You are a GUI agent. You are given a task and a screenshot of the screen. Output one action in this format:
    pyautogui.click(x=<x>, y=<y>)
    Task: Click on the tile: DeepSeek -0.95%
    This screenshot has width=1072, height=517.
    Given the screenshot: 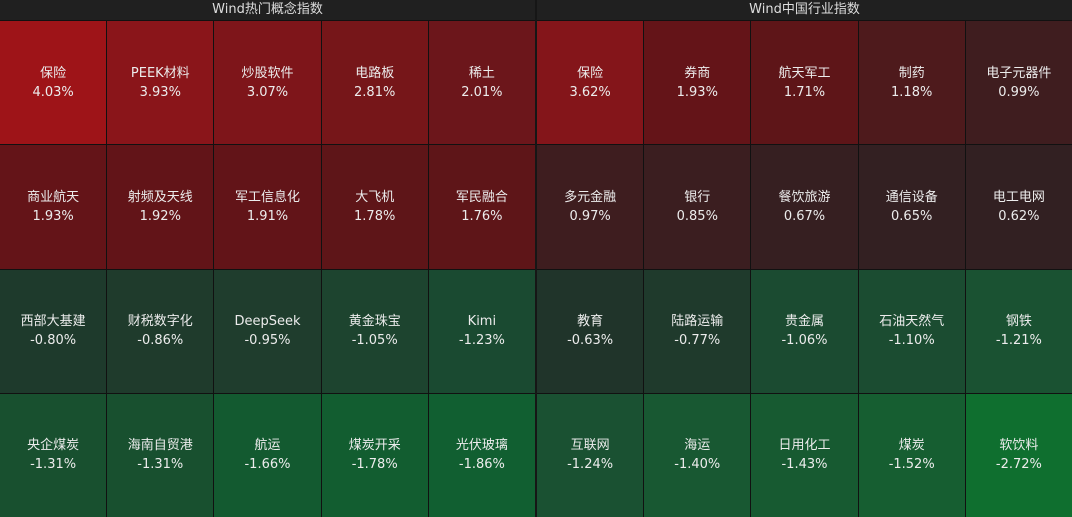 What is the action you would take?
    pyautogui.click(x=267, y=331)
    